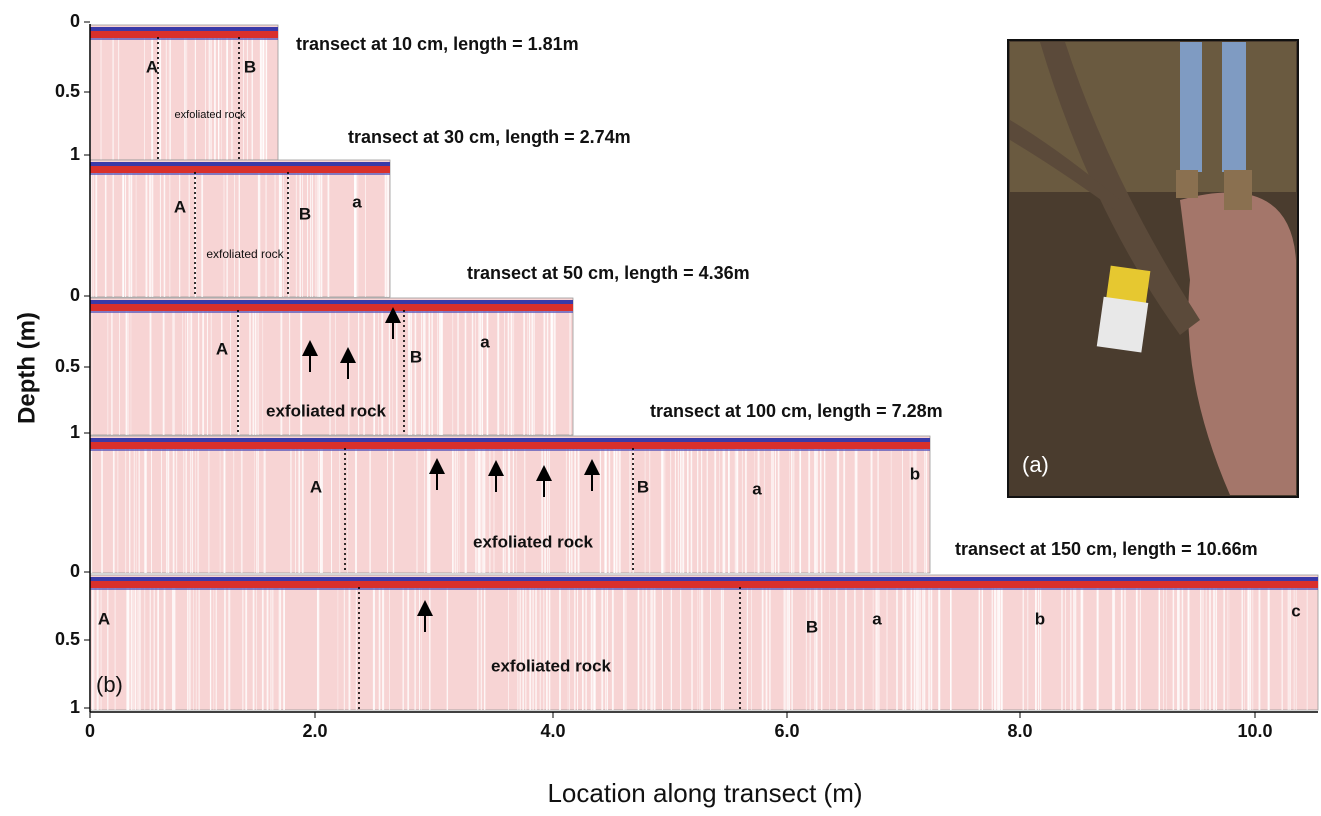 The width and height of the screenshot is (1321, 816). I want to click on panel-label: (b), so click(109, 684).